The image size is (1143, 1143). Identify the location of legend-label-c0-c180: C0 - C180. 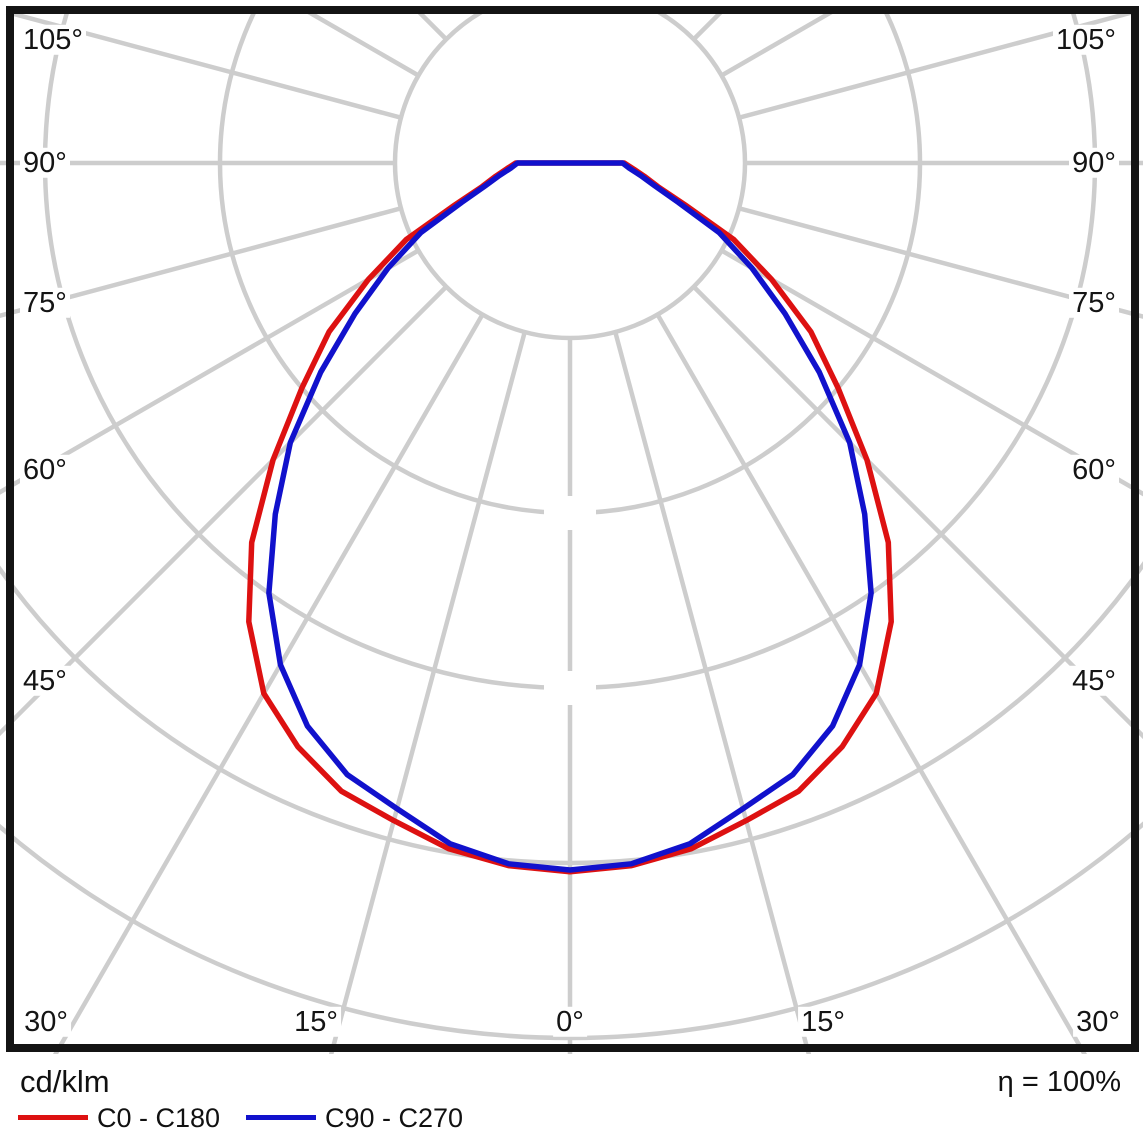
(159, 1118).